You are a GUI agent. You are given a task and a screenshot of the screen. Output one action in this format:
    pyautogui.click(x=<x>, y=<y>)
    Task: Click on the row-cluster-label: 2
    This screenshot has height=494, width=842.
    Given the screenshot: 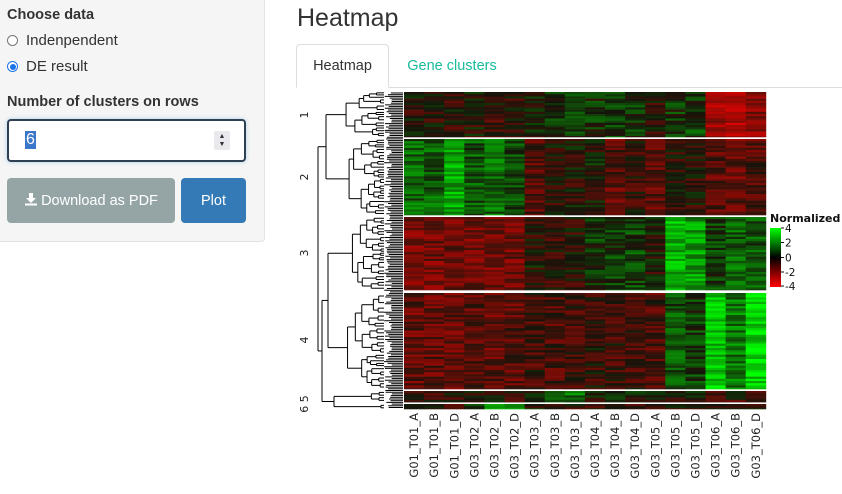 What is the action you would take?
    pyautogui.click(x=304, y=177)
    